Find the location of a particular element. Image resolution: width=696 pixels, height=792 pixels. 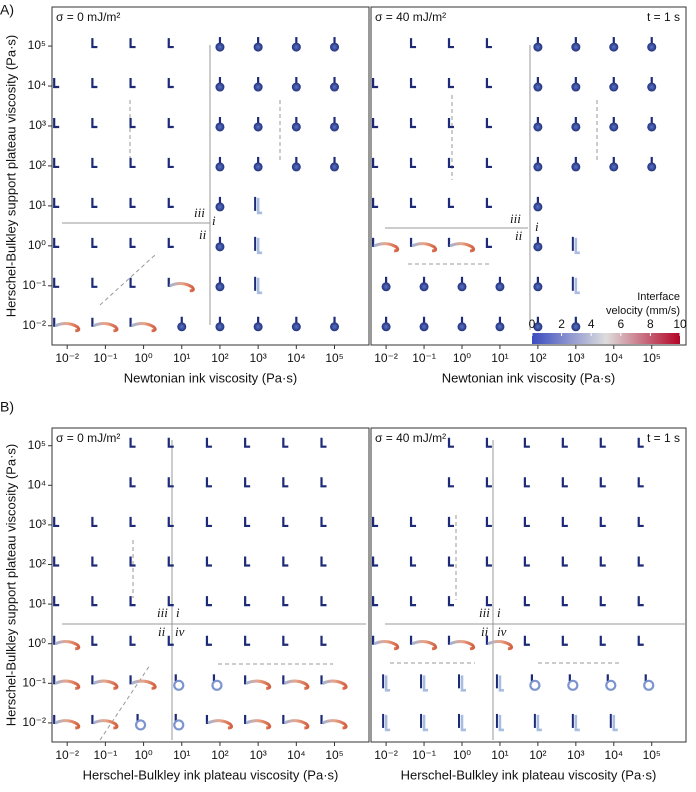

x-tick-label: 10⁻² is located at coordinates (386, 358).